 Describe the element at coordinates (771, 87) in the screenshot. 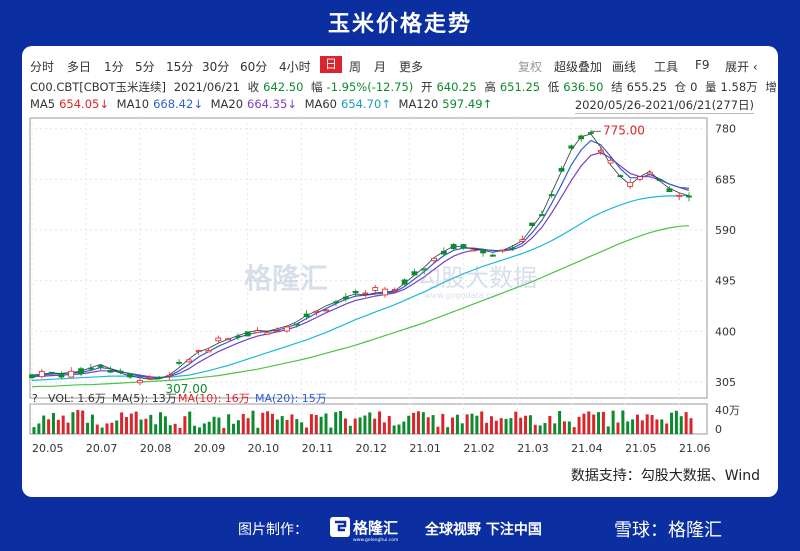

I see `inc-label: 增` at that location.